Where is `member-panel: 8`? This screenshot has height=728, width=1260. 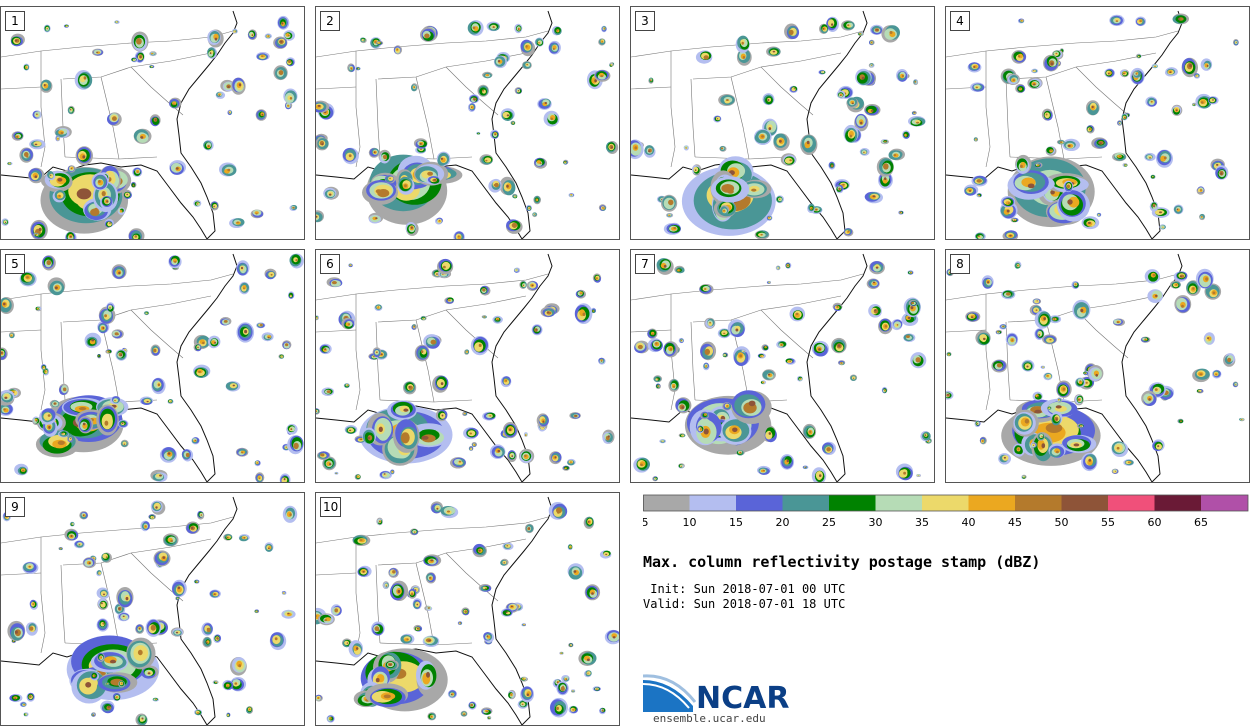 member-panel: 8 is located at coordinates (1097, 366).